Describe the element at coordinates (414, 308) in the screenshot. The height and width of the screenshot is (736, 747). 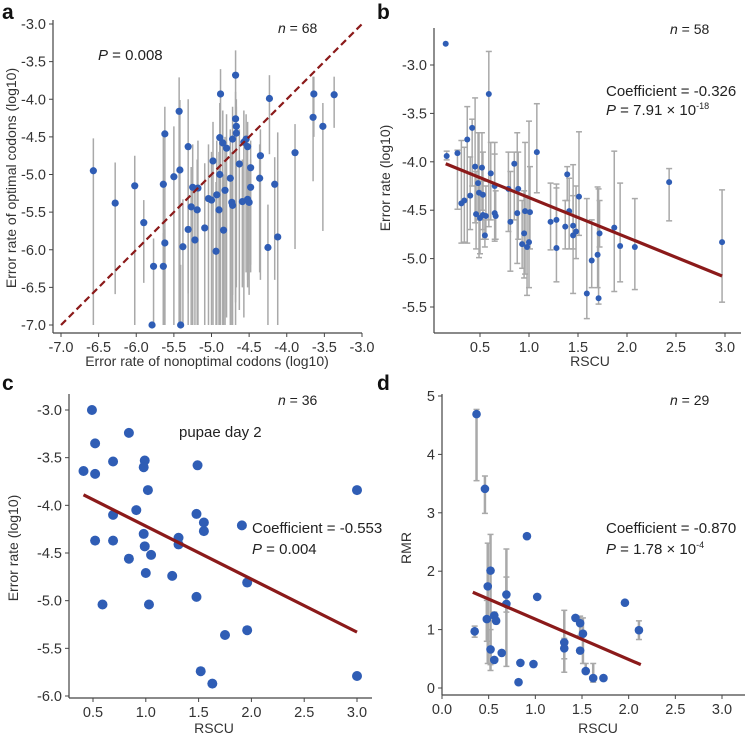
I see `y-tick-label: -5.5` at that location.